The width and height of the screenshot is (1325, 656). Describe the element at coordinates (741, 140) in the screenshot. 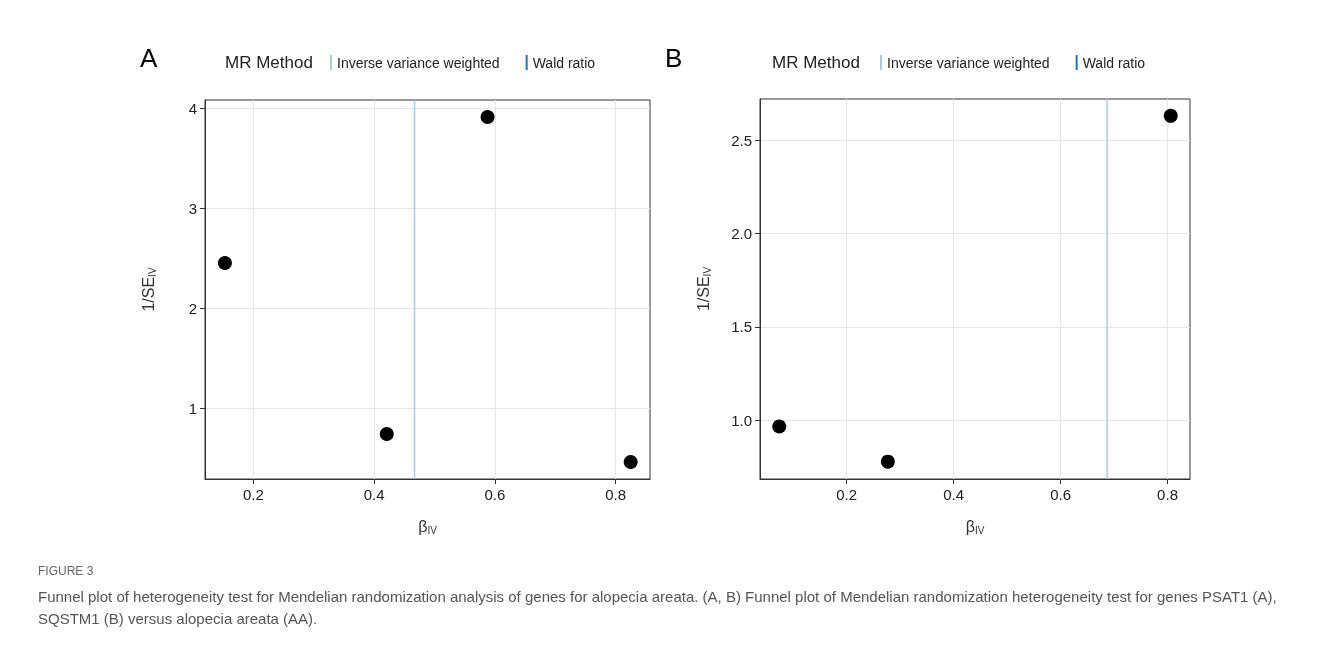

I see `y-tick-label: 2.5` at that location.